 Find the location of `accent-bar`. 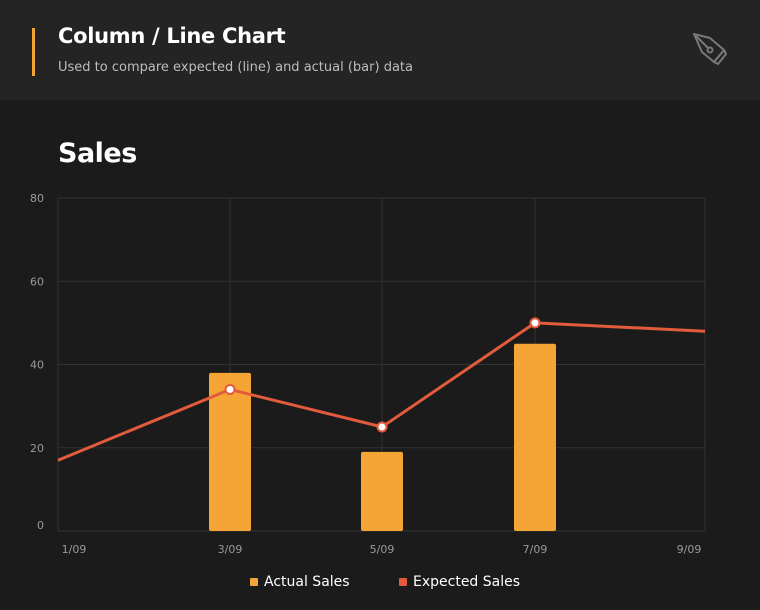

accent-bar is located at coordinates (33, 52).